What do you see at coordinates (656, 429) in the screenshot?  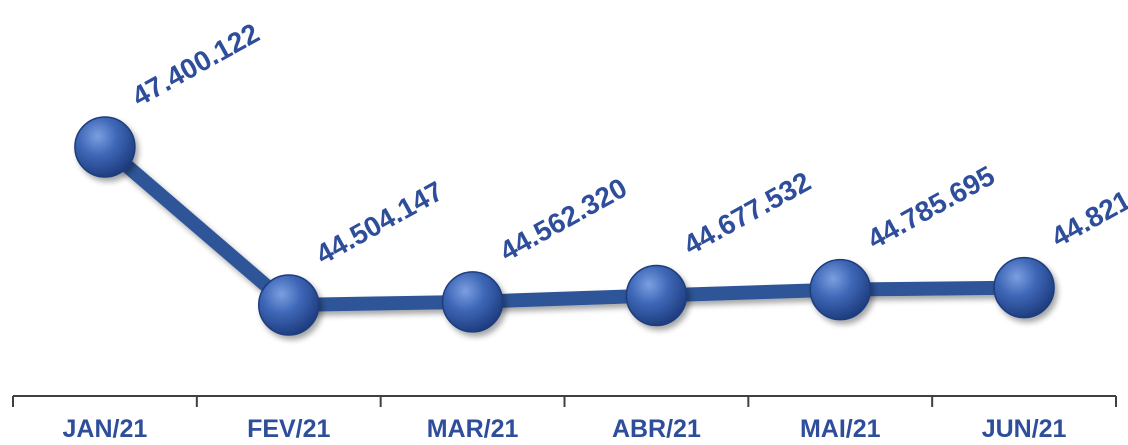 I see `x-tick-label: ABR/21` at bounding box center [656, 429].